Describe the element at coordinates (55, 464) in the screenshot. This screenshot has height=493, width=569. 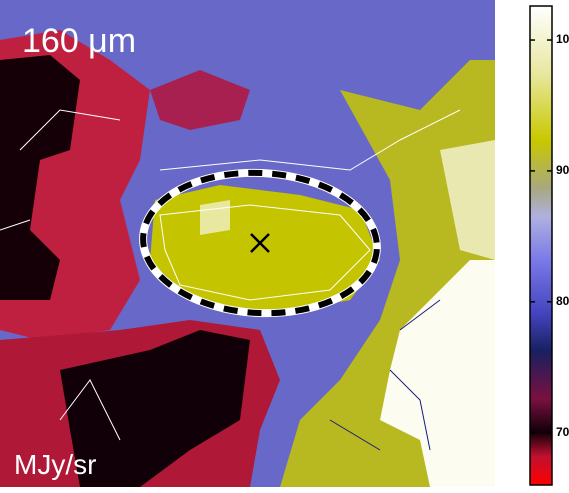
I see `unit-label: MJy/sr` at that location.